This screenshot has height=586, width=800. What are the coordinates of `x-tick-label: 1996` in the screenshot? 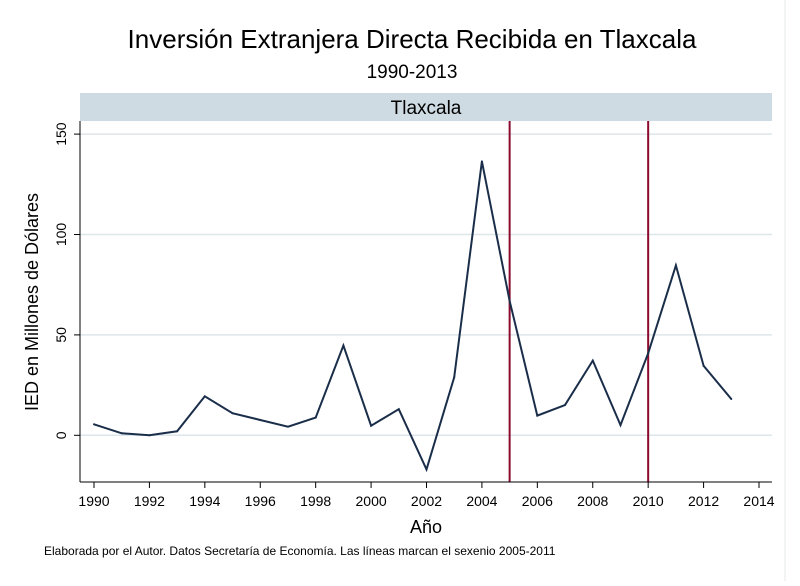 It's located at (260, 501).